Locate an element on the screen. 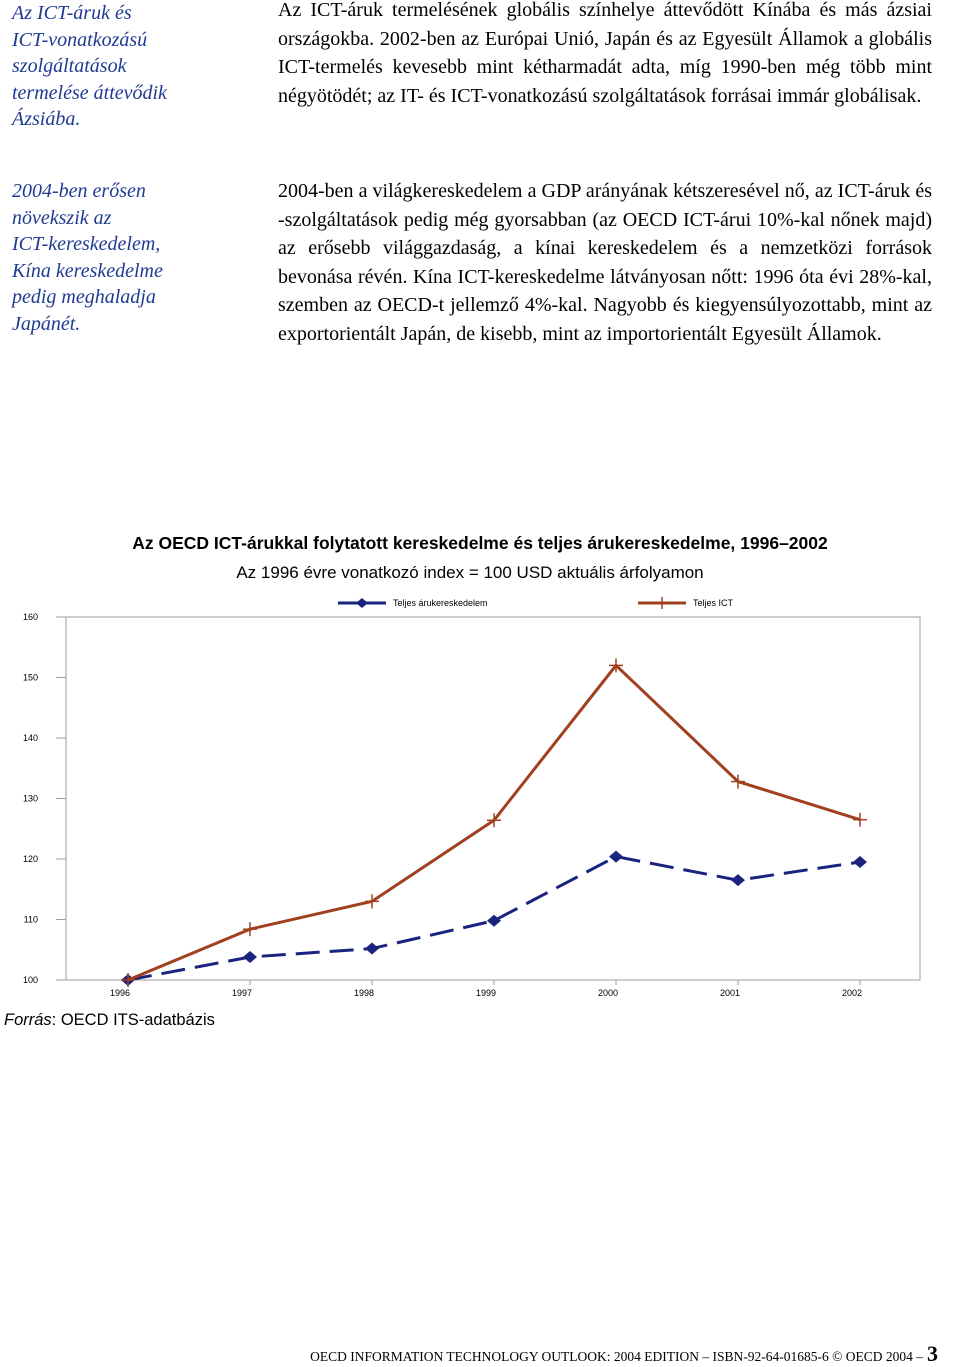 Image resolution: width=960 pixels, height=1367 pixels. y-tick-label: 110 is located at coordinates (31, 920).